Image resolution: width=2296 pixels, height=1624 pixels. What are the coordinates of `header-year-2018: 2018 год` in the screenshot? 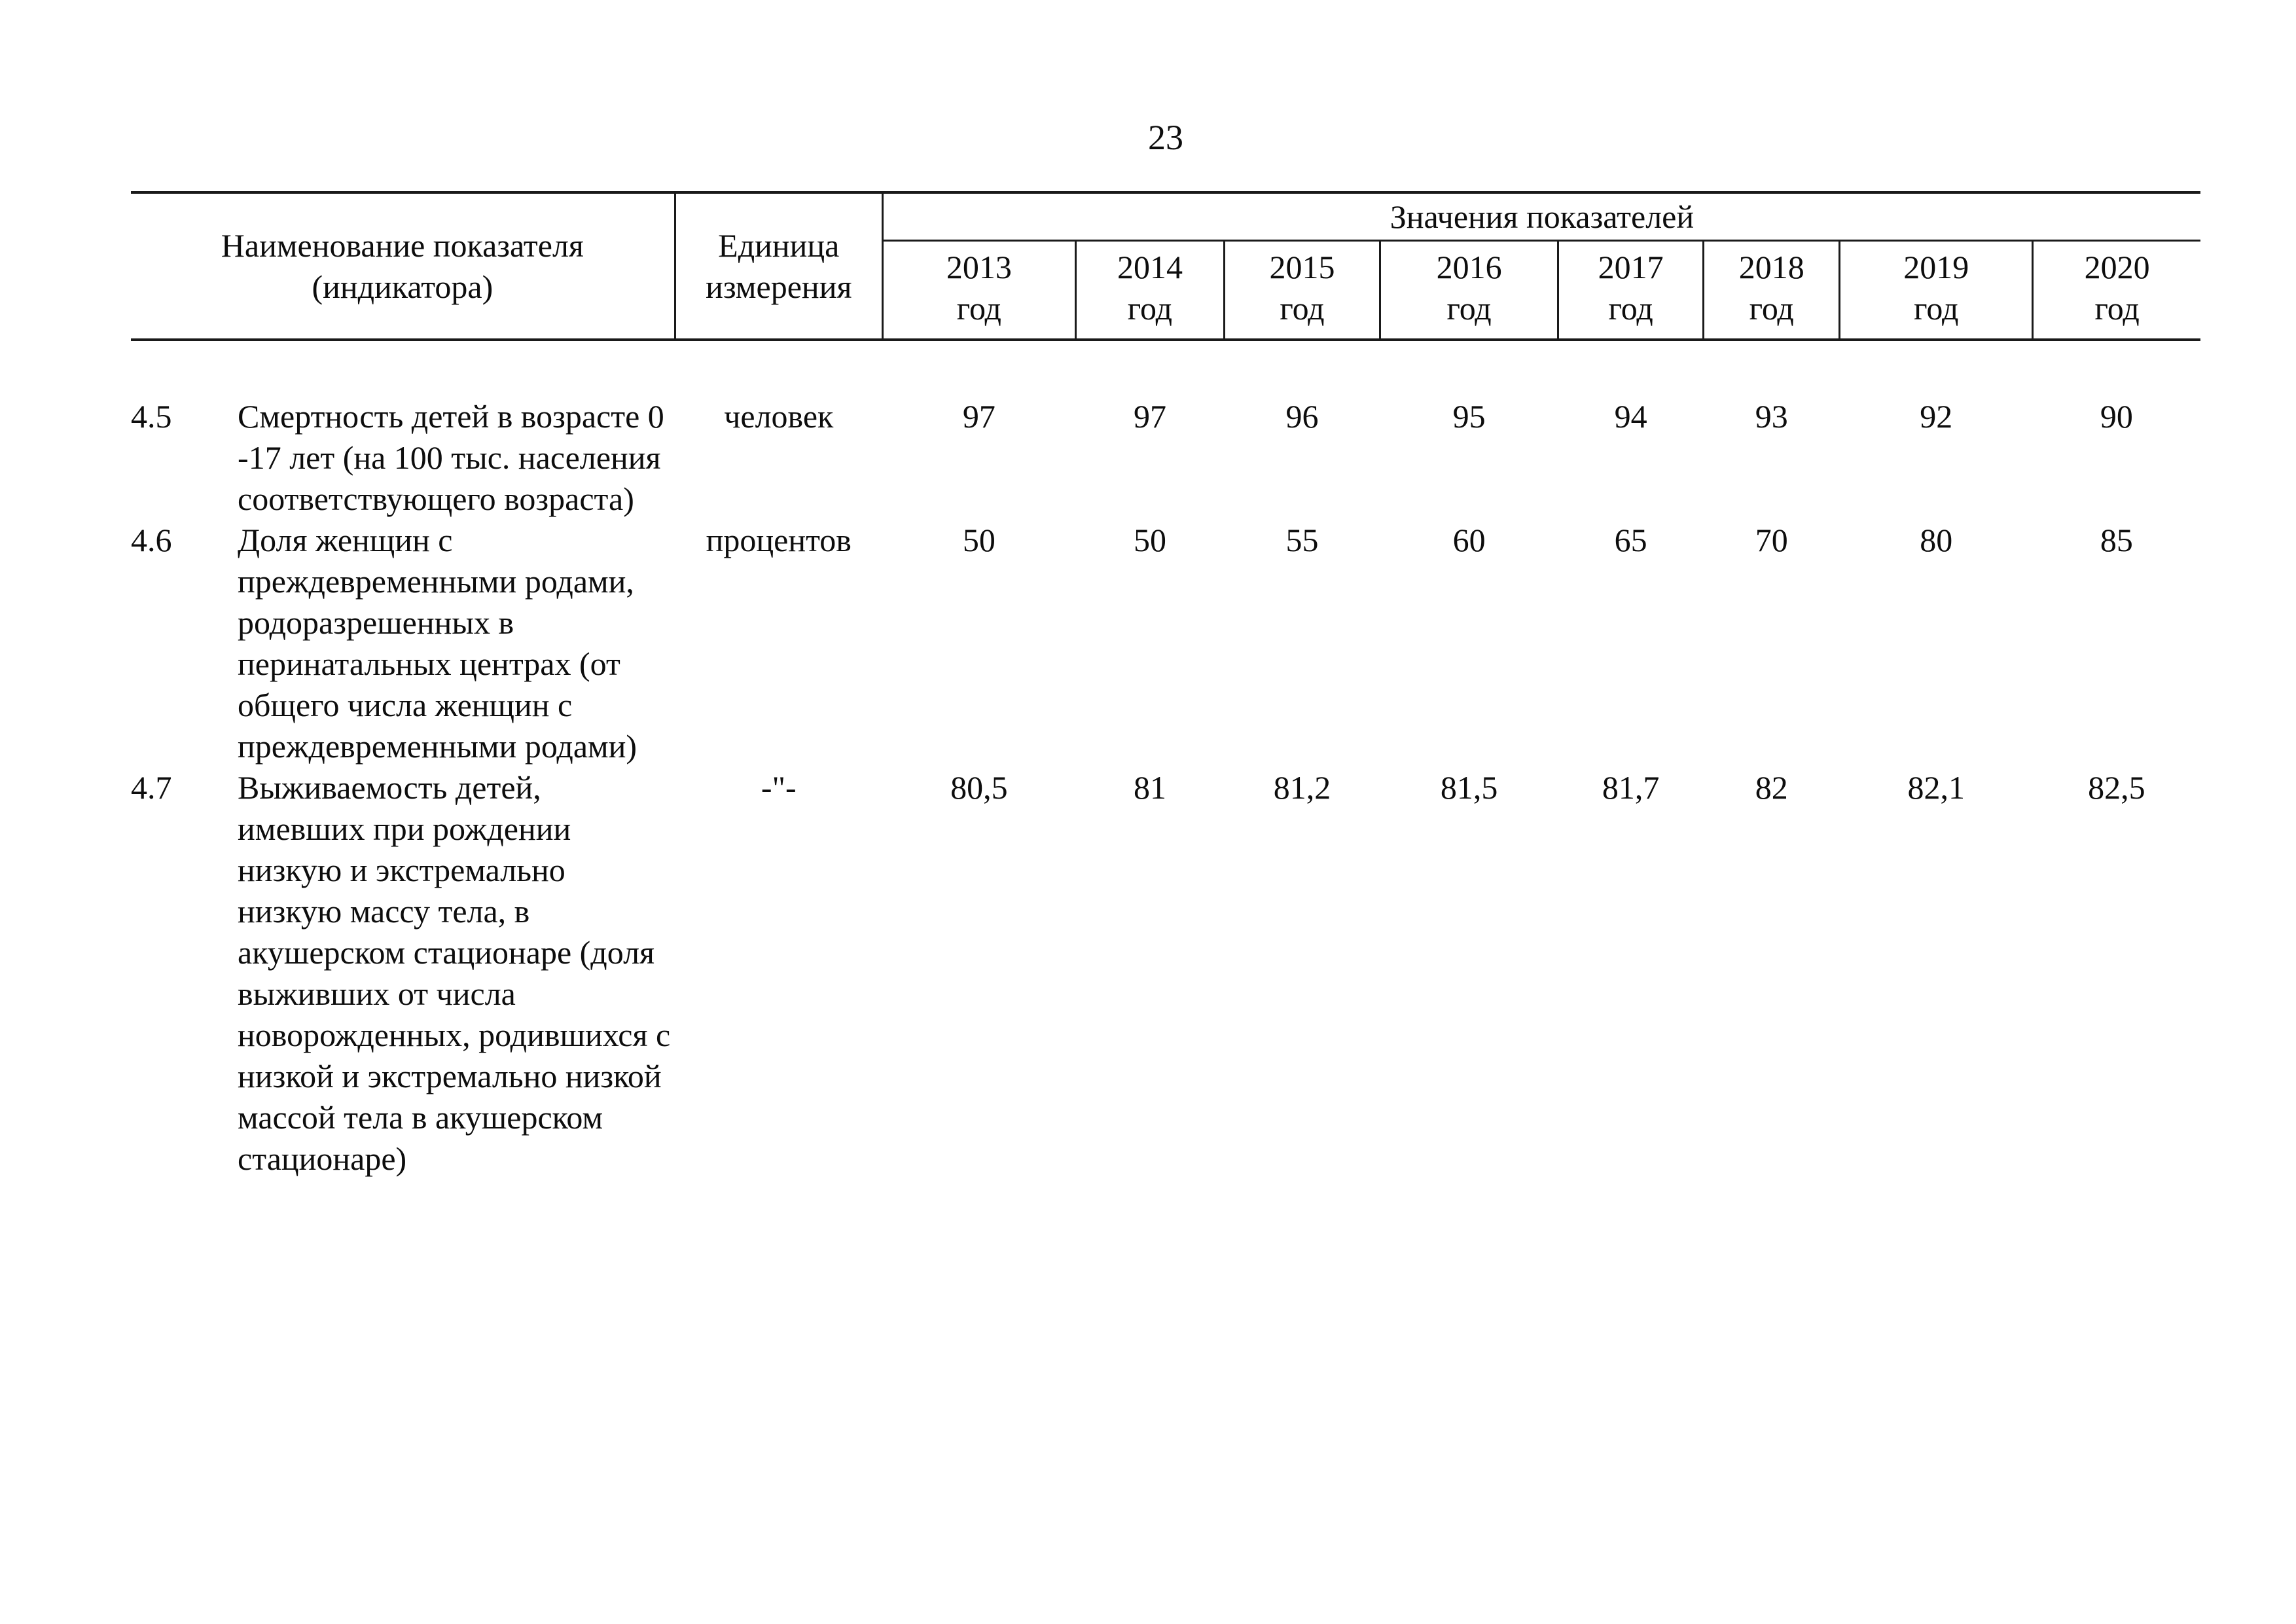 It's located at (1772, 290).